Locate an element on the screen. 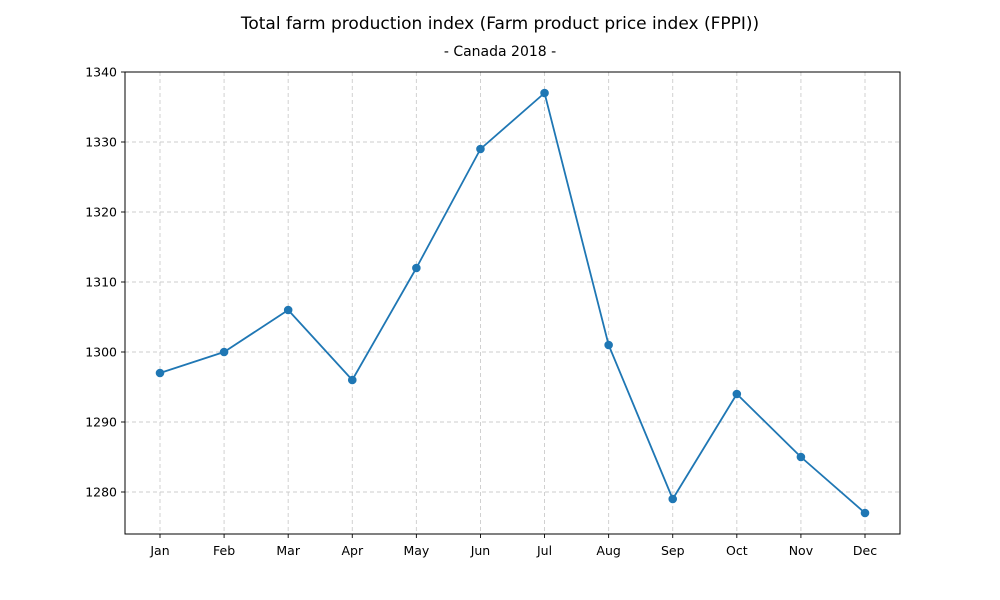 The height and width of the screenshot is (600, 1000). y-tick-label: 1340 is located at coordinates (101, 72).